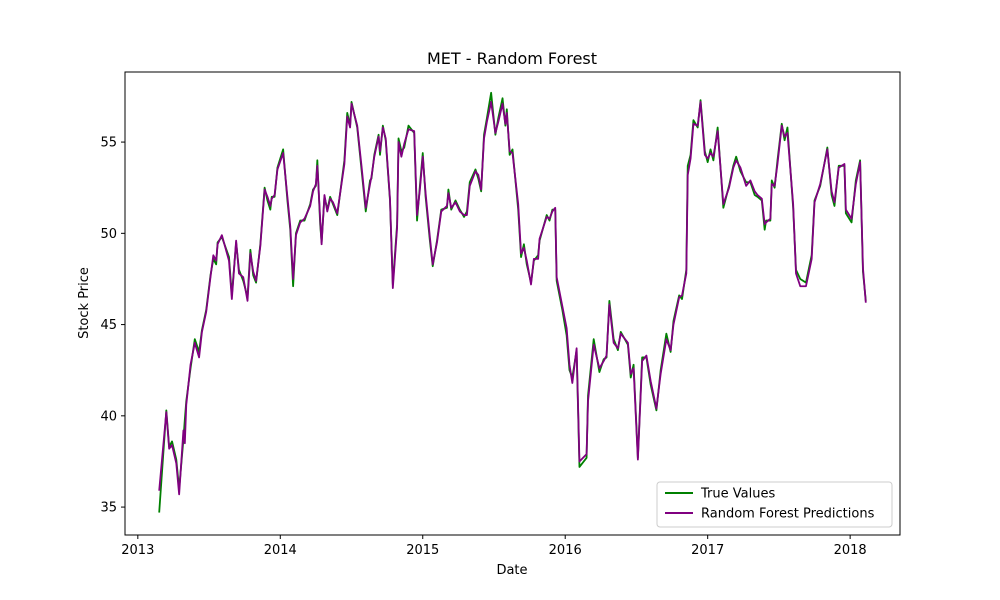 The height and width of the screenshot is (600, 1000). What do you see at coordinates (788, 514) in the screenshot?
I see `legend-label: Random Forest Predictions` at bounding box center [788, 514].